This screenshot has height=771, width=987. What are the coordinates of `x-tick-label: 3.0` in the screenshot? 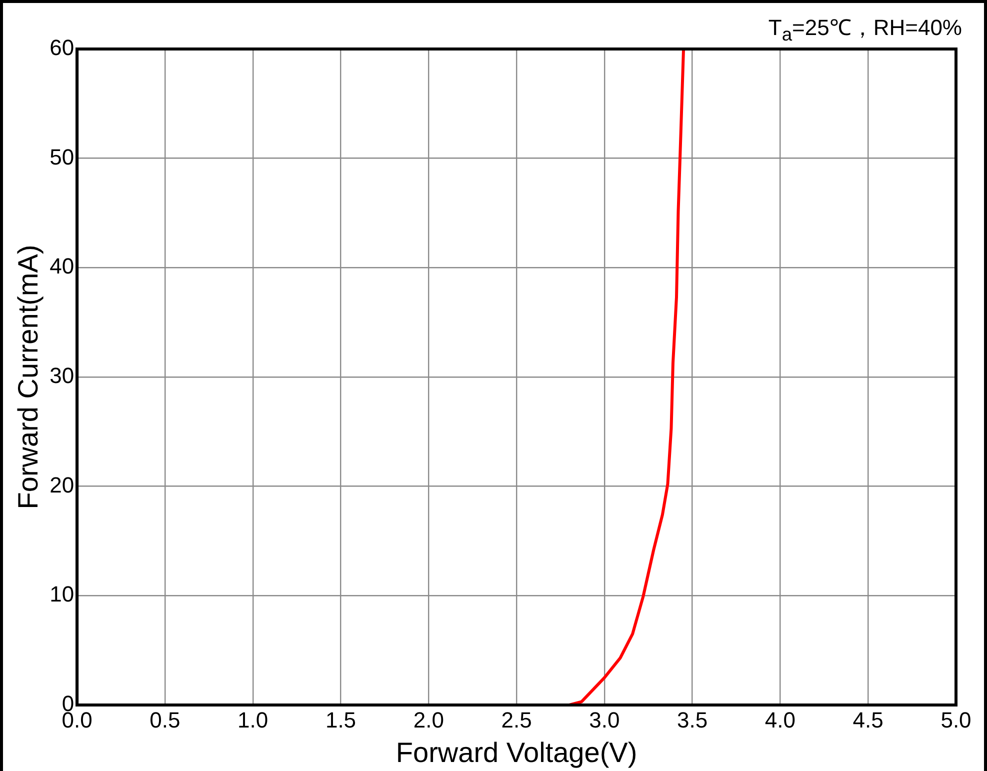 It's located at (604, 719).